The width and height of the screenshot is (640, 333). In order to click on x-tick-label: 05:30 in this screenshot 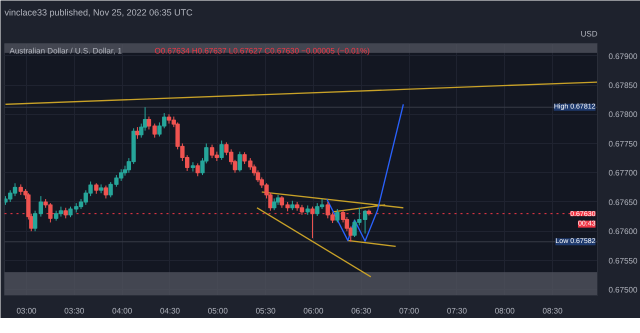, I will do `click(266, 311)`.